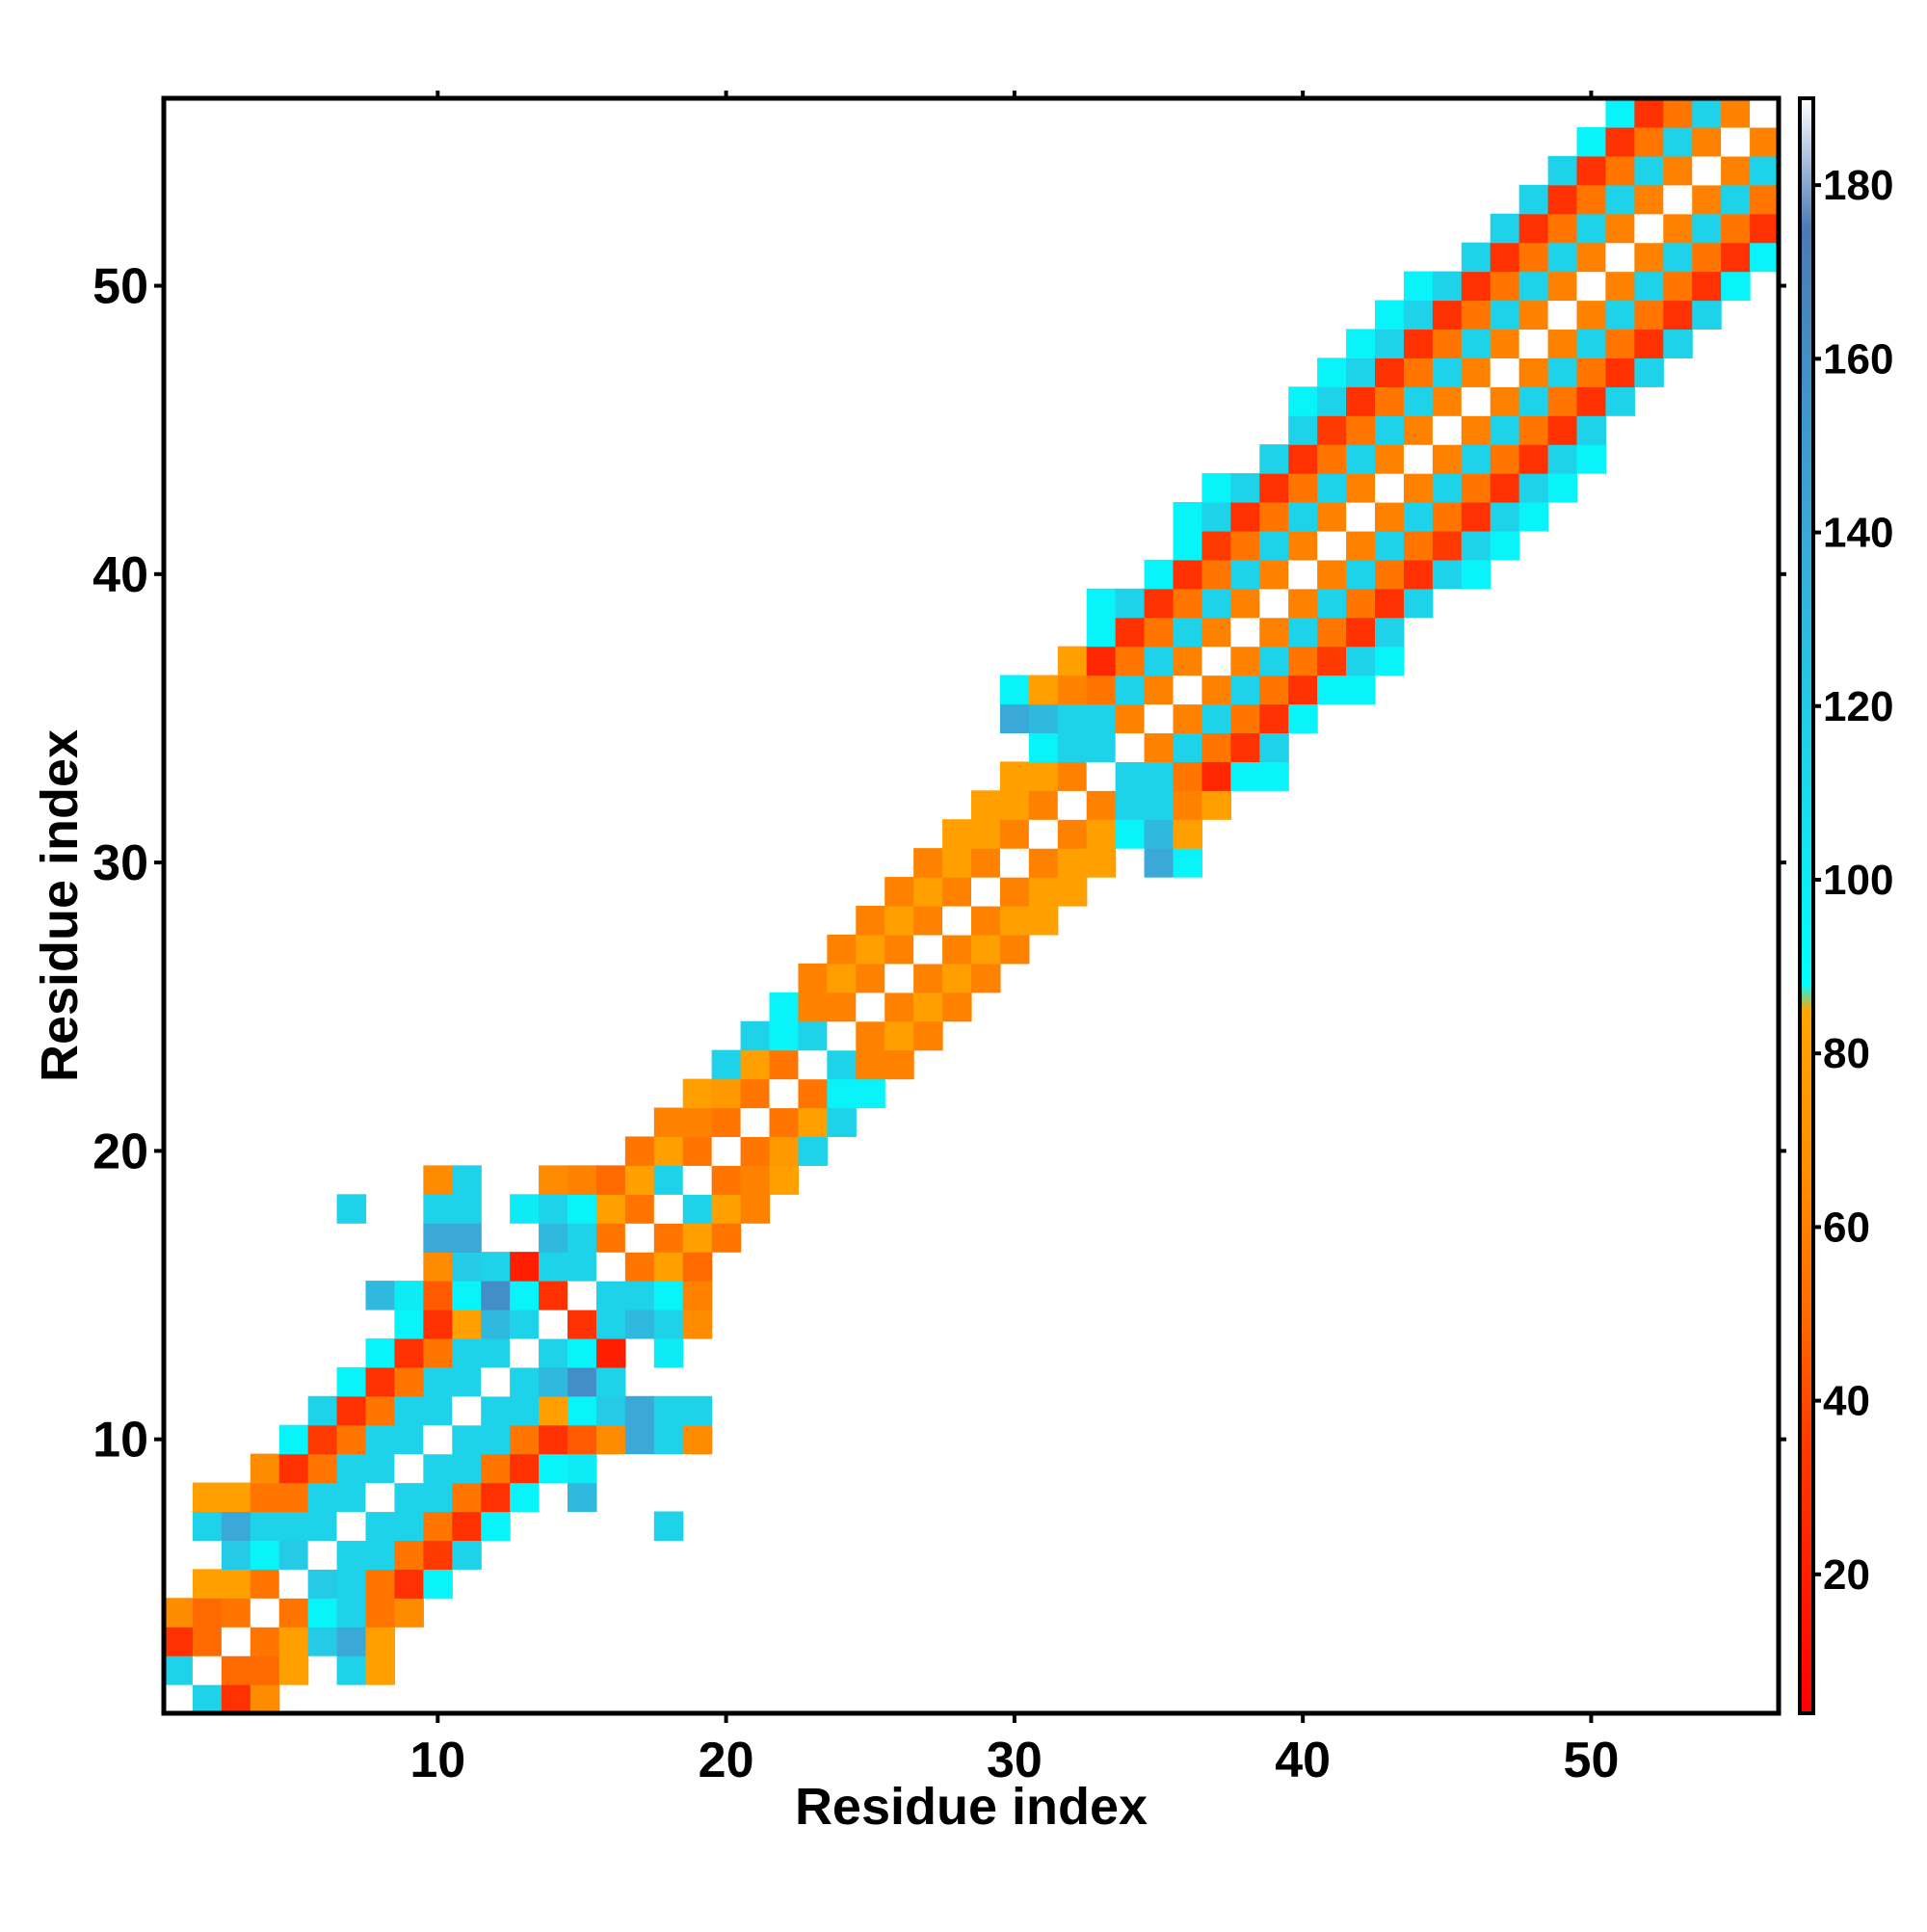 The width and height of the screenshot is (1927, 1932). Describe the element at coordinates (120, 1151) in the screenshot. I see `y-tick-label: 20` at that location.